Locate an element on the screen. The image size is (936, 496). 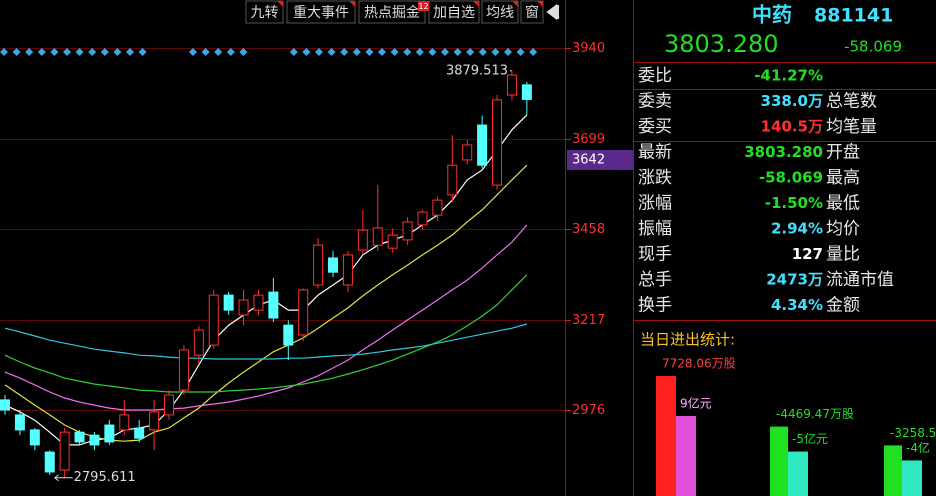
toolbar-button: 重大事件 is located at coordinates (321, 13).